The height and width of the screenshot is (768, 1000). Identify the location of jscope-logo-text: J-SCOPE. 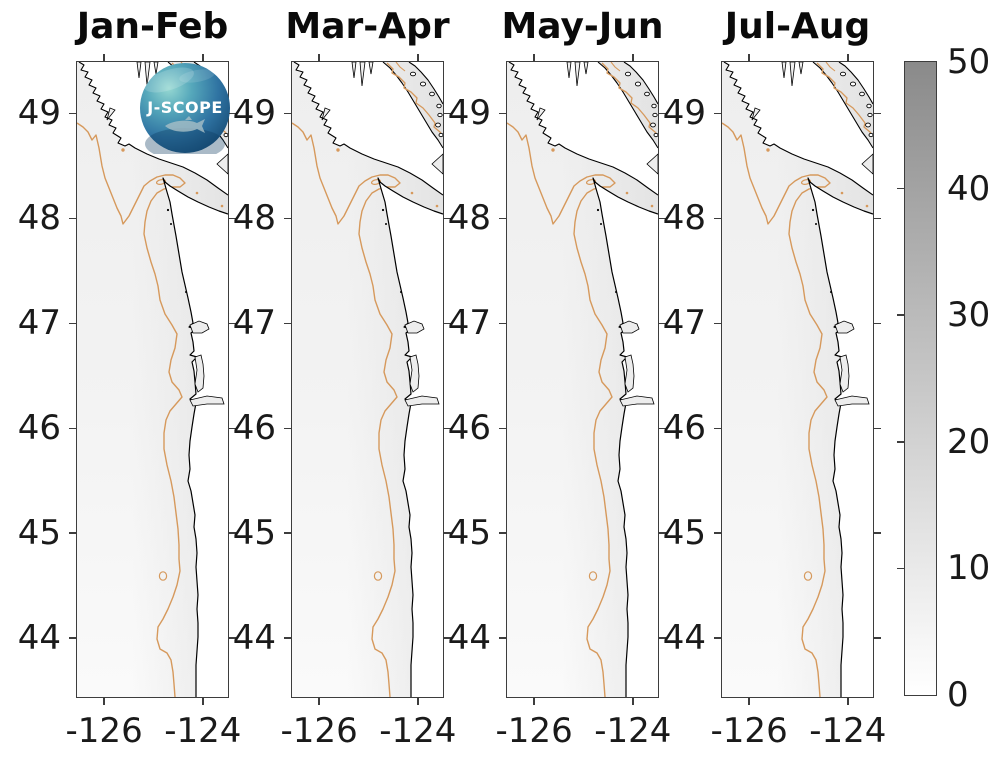
(184, 107).